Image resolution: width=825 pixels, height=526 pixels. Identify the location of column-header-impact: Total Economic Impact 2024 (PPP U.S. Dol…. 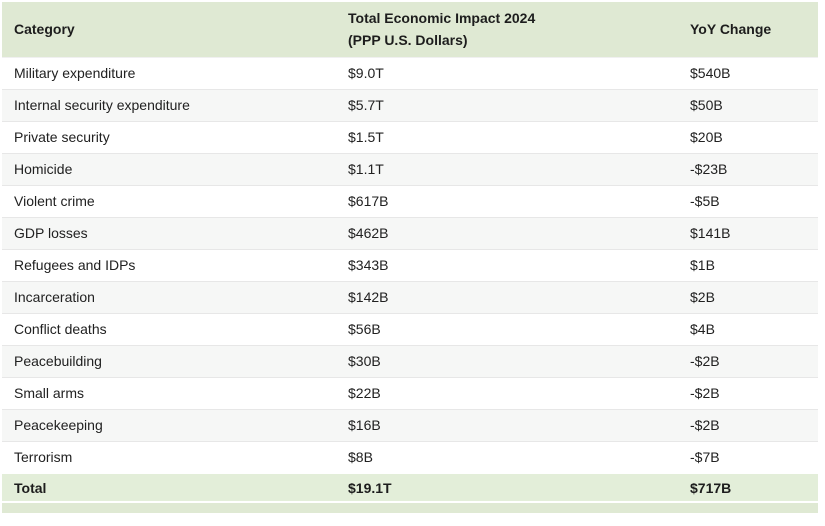
(442, 29).